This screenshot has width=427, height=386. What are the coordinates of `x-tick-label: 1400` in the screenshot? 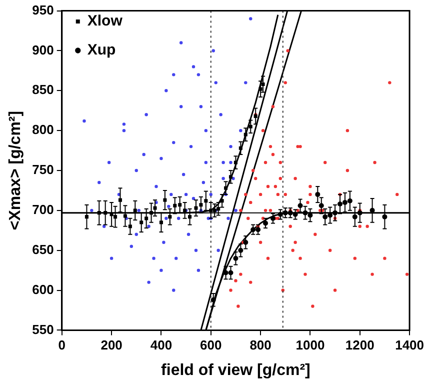 It's located at (409, 345).